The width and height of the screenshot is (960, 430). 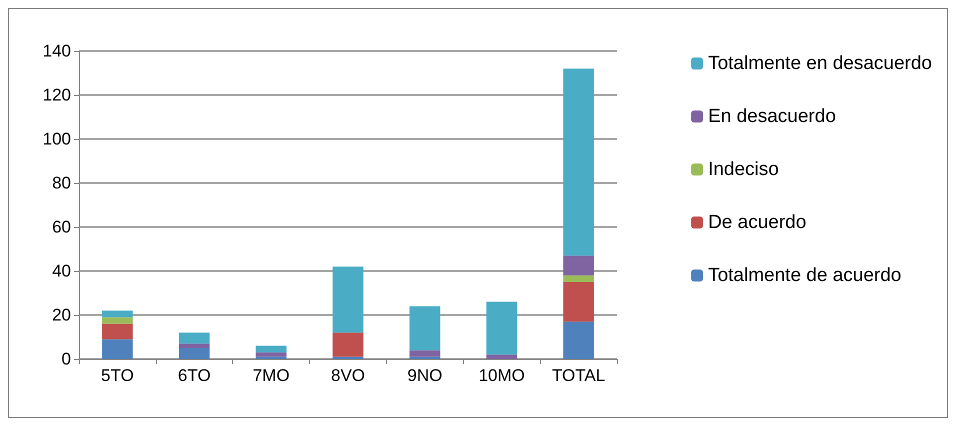 I want to click on x-tick-label: 7MO, so click(x=271, y=375).